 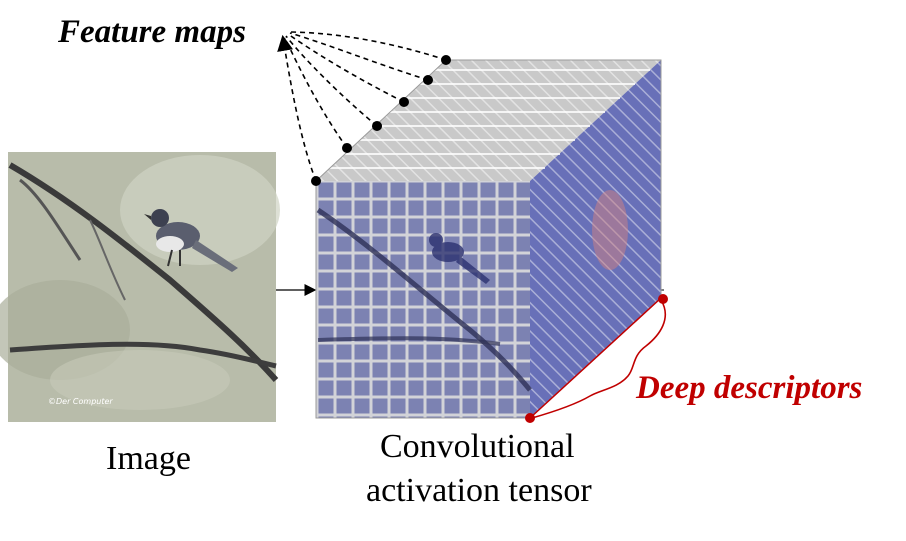 I want to click on feature-map-dots, so click(x=381, y=120).